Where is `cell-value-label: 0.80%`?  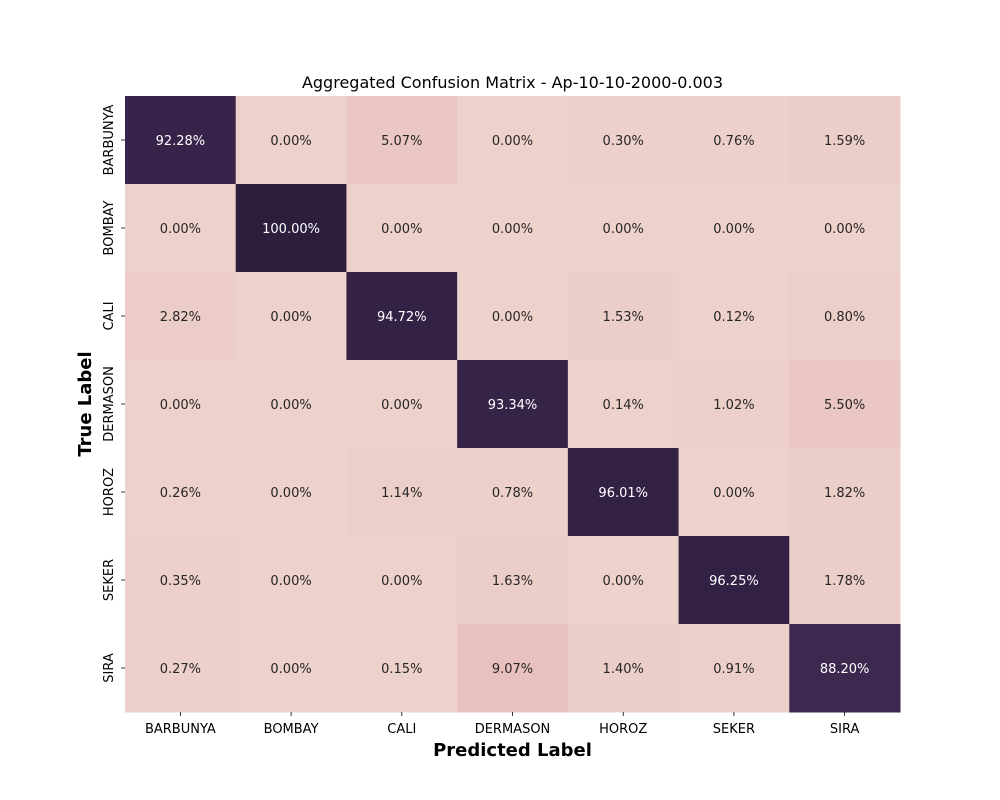 cell-value-label: 0.80% is located at coordinates (844, 317).